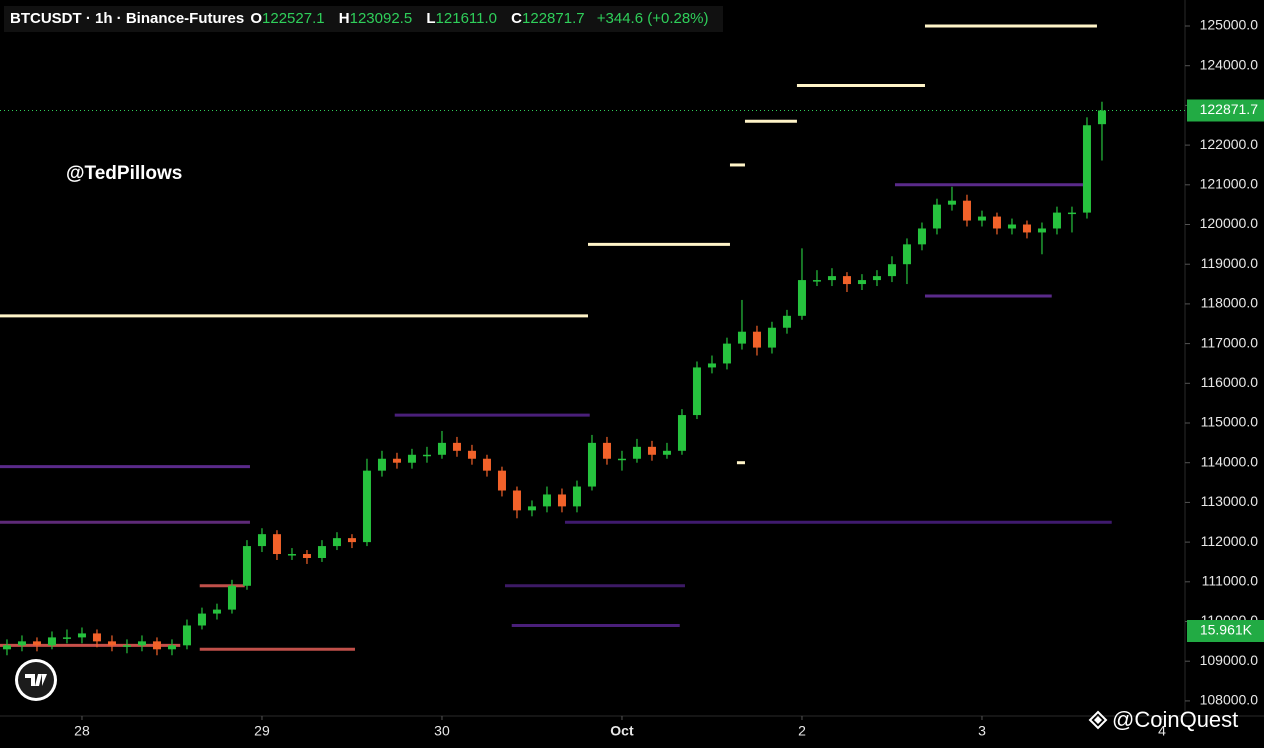  What do you see at coordinates (344, 18) in the screenshot?
I see `h-label: H` at bounding box center [344, 18].